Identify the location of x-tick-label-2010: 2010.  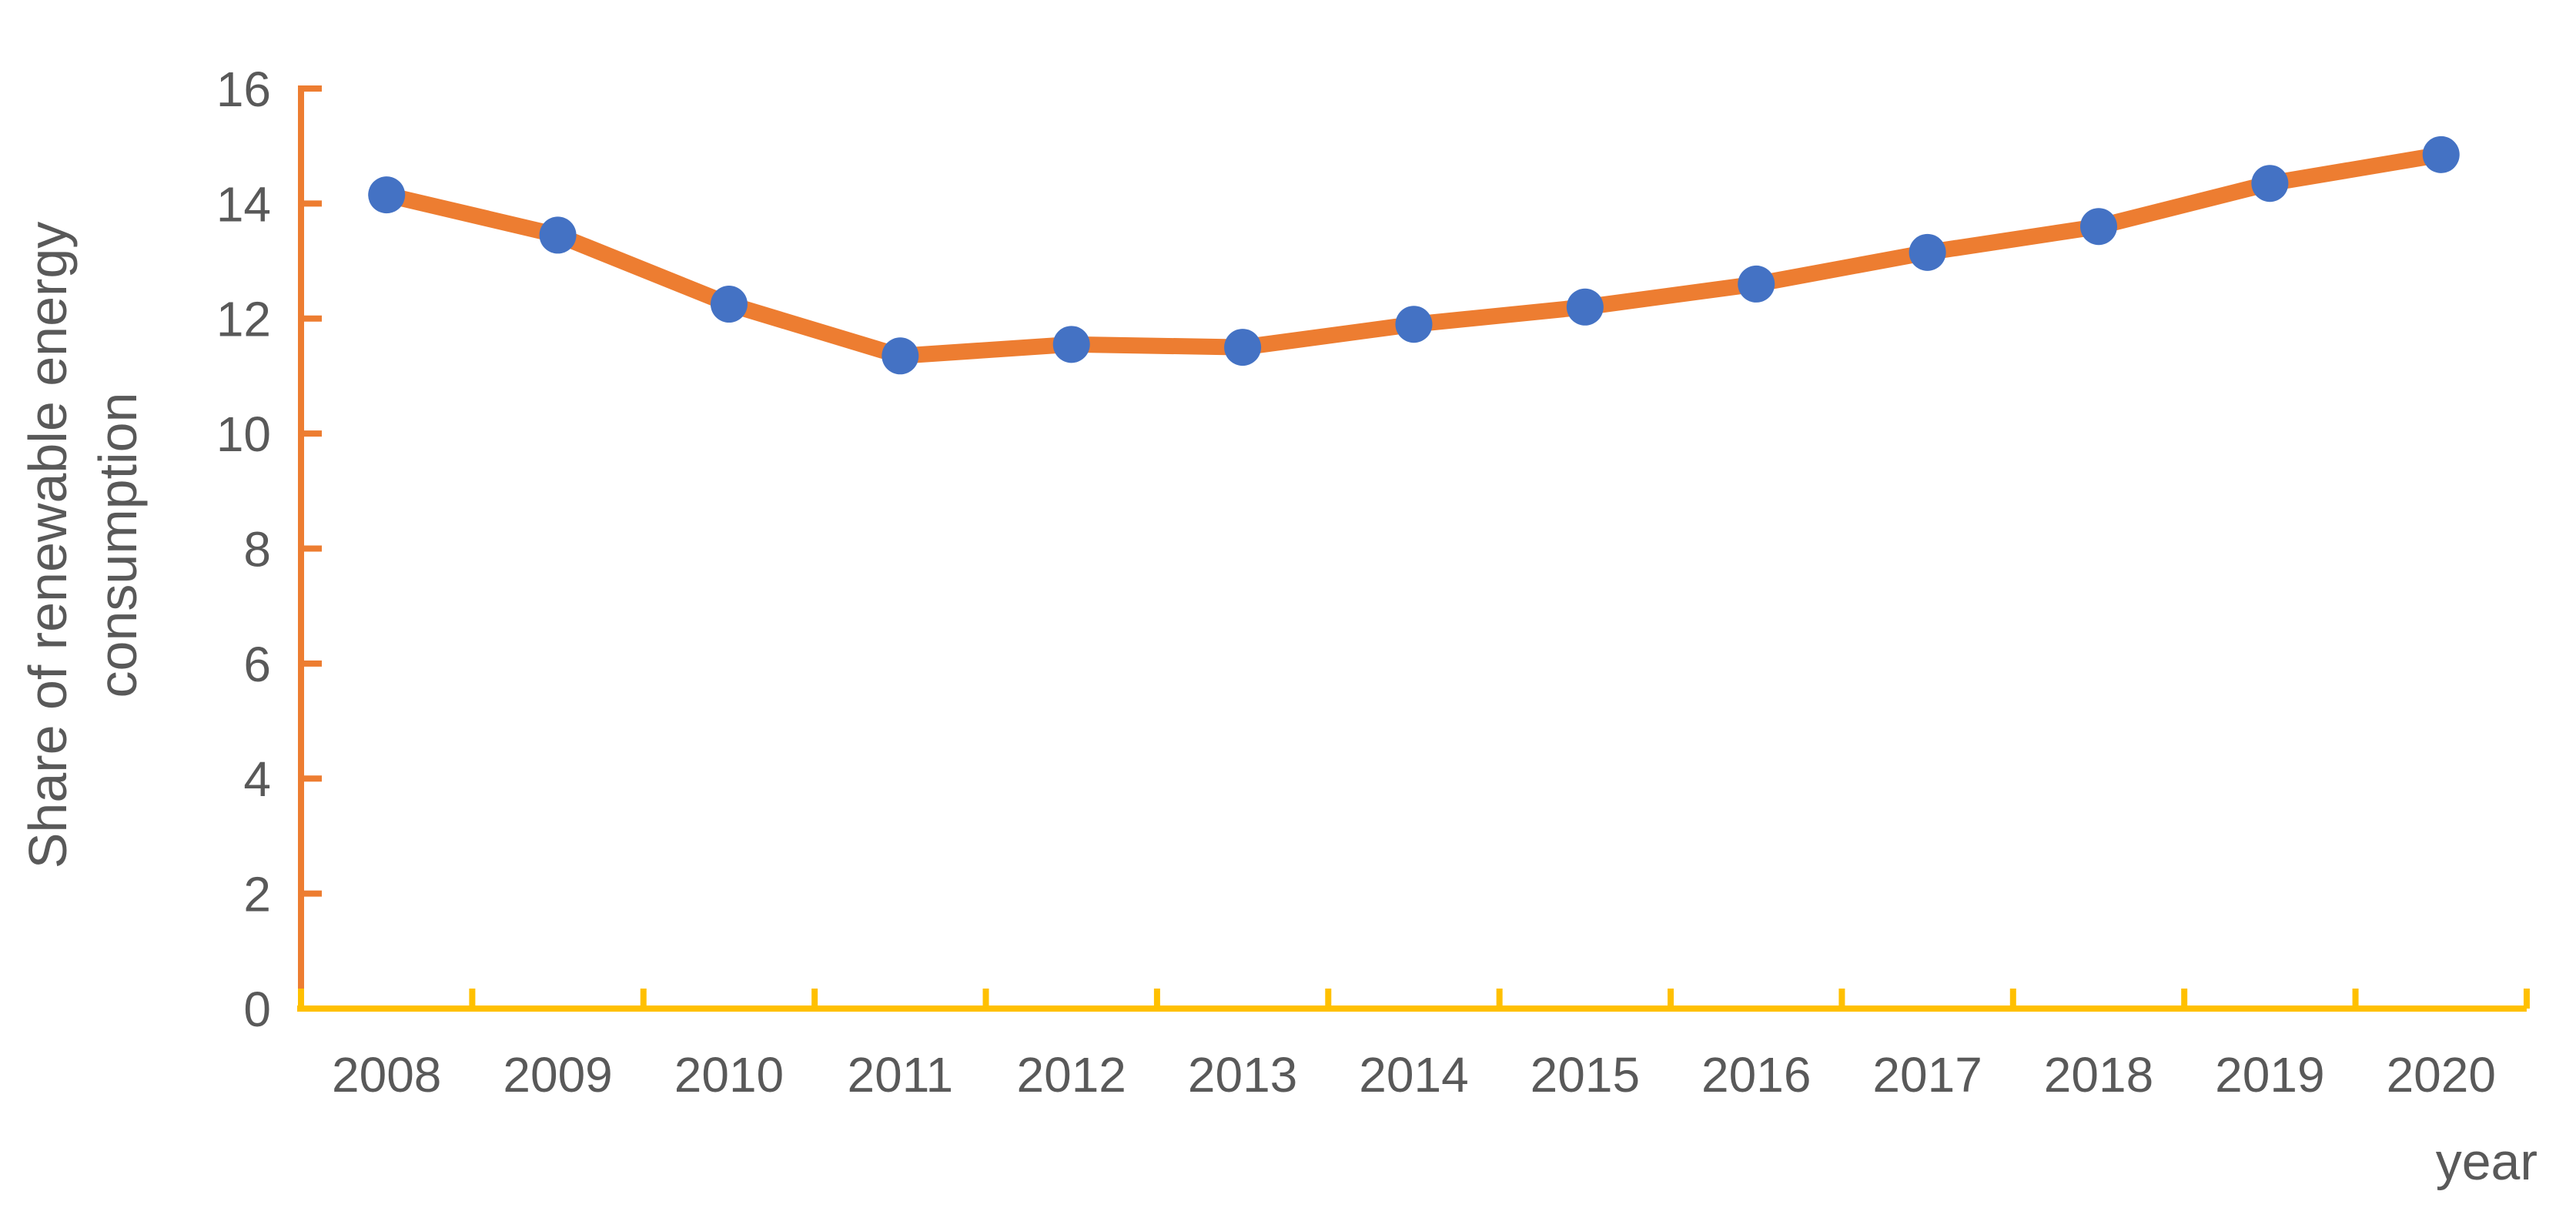
(729, 1075).